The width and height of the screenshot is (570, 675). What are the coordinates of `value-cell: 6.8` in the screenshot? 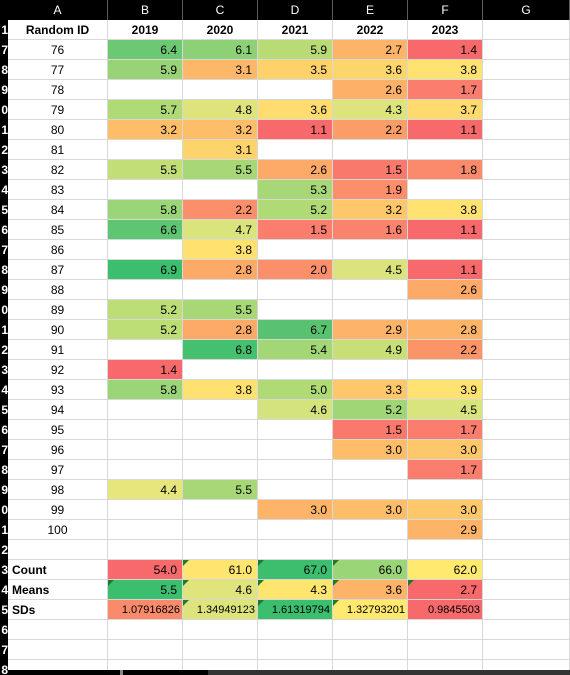 It's located at (220, 350).